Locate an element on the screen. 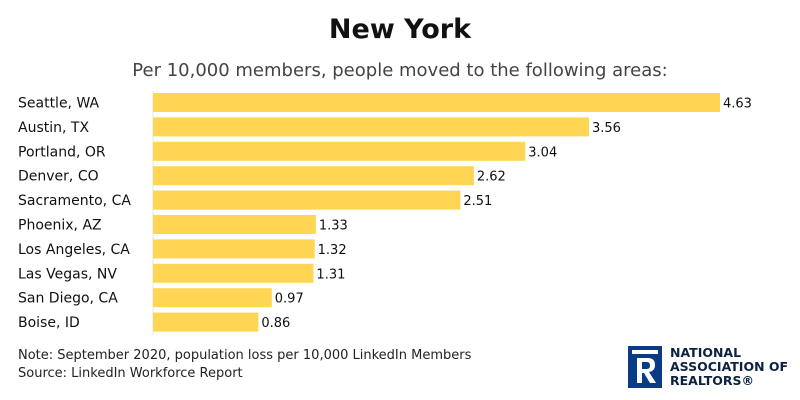 The height and width of the screenshot is (400, 800). category-label: Los Angeles, CA is located at coordinates (74, 250).